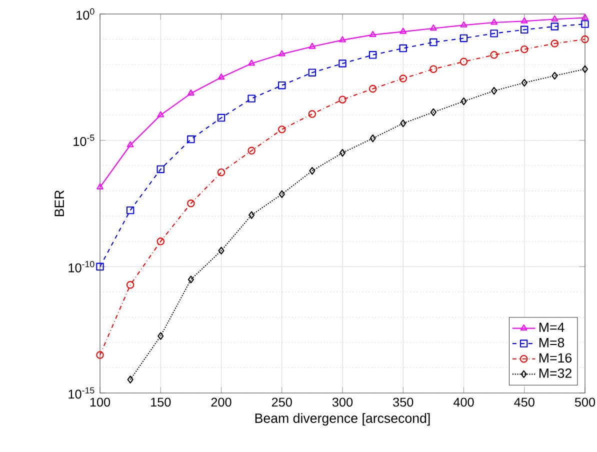  Describe the element at coordinates (81, 393) in the screenshot. I see `y-tick-label: 10$^{-15}$` at that location.